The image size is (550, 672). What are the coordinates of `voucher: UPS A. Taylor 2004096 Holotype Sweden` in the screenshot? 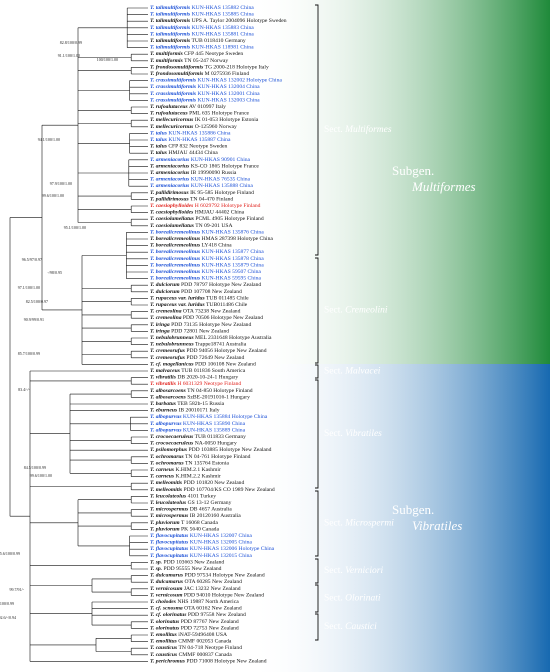 It's located at (239, 21).